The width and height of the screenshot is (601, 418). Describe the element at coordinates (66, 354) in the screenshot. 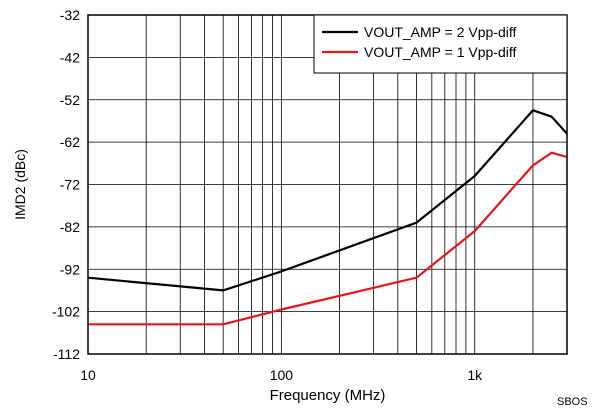

I see `y-tick-label: -112` at that location.